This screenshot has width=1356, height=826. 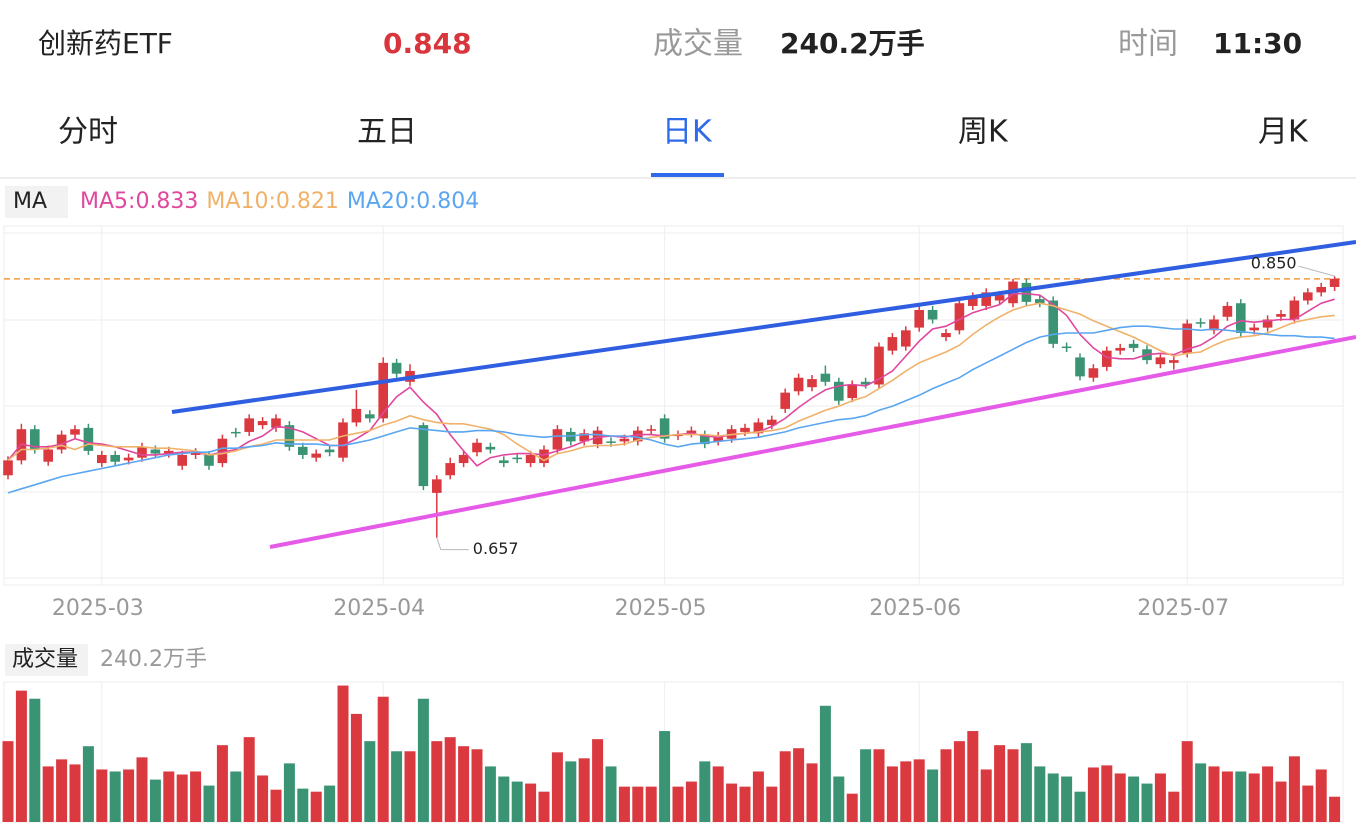 I want to click on time: 11:30, so click(x=1257, y=43).